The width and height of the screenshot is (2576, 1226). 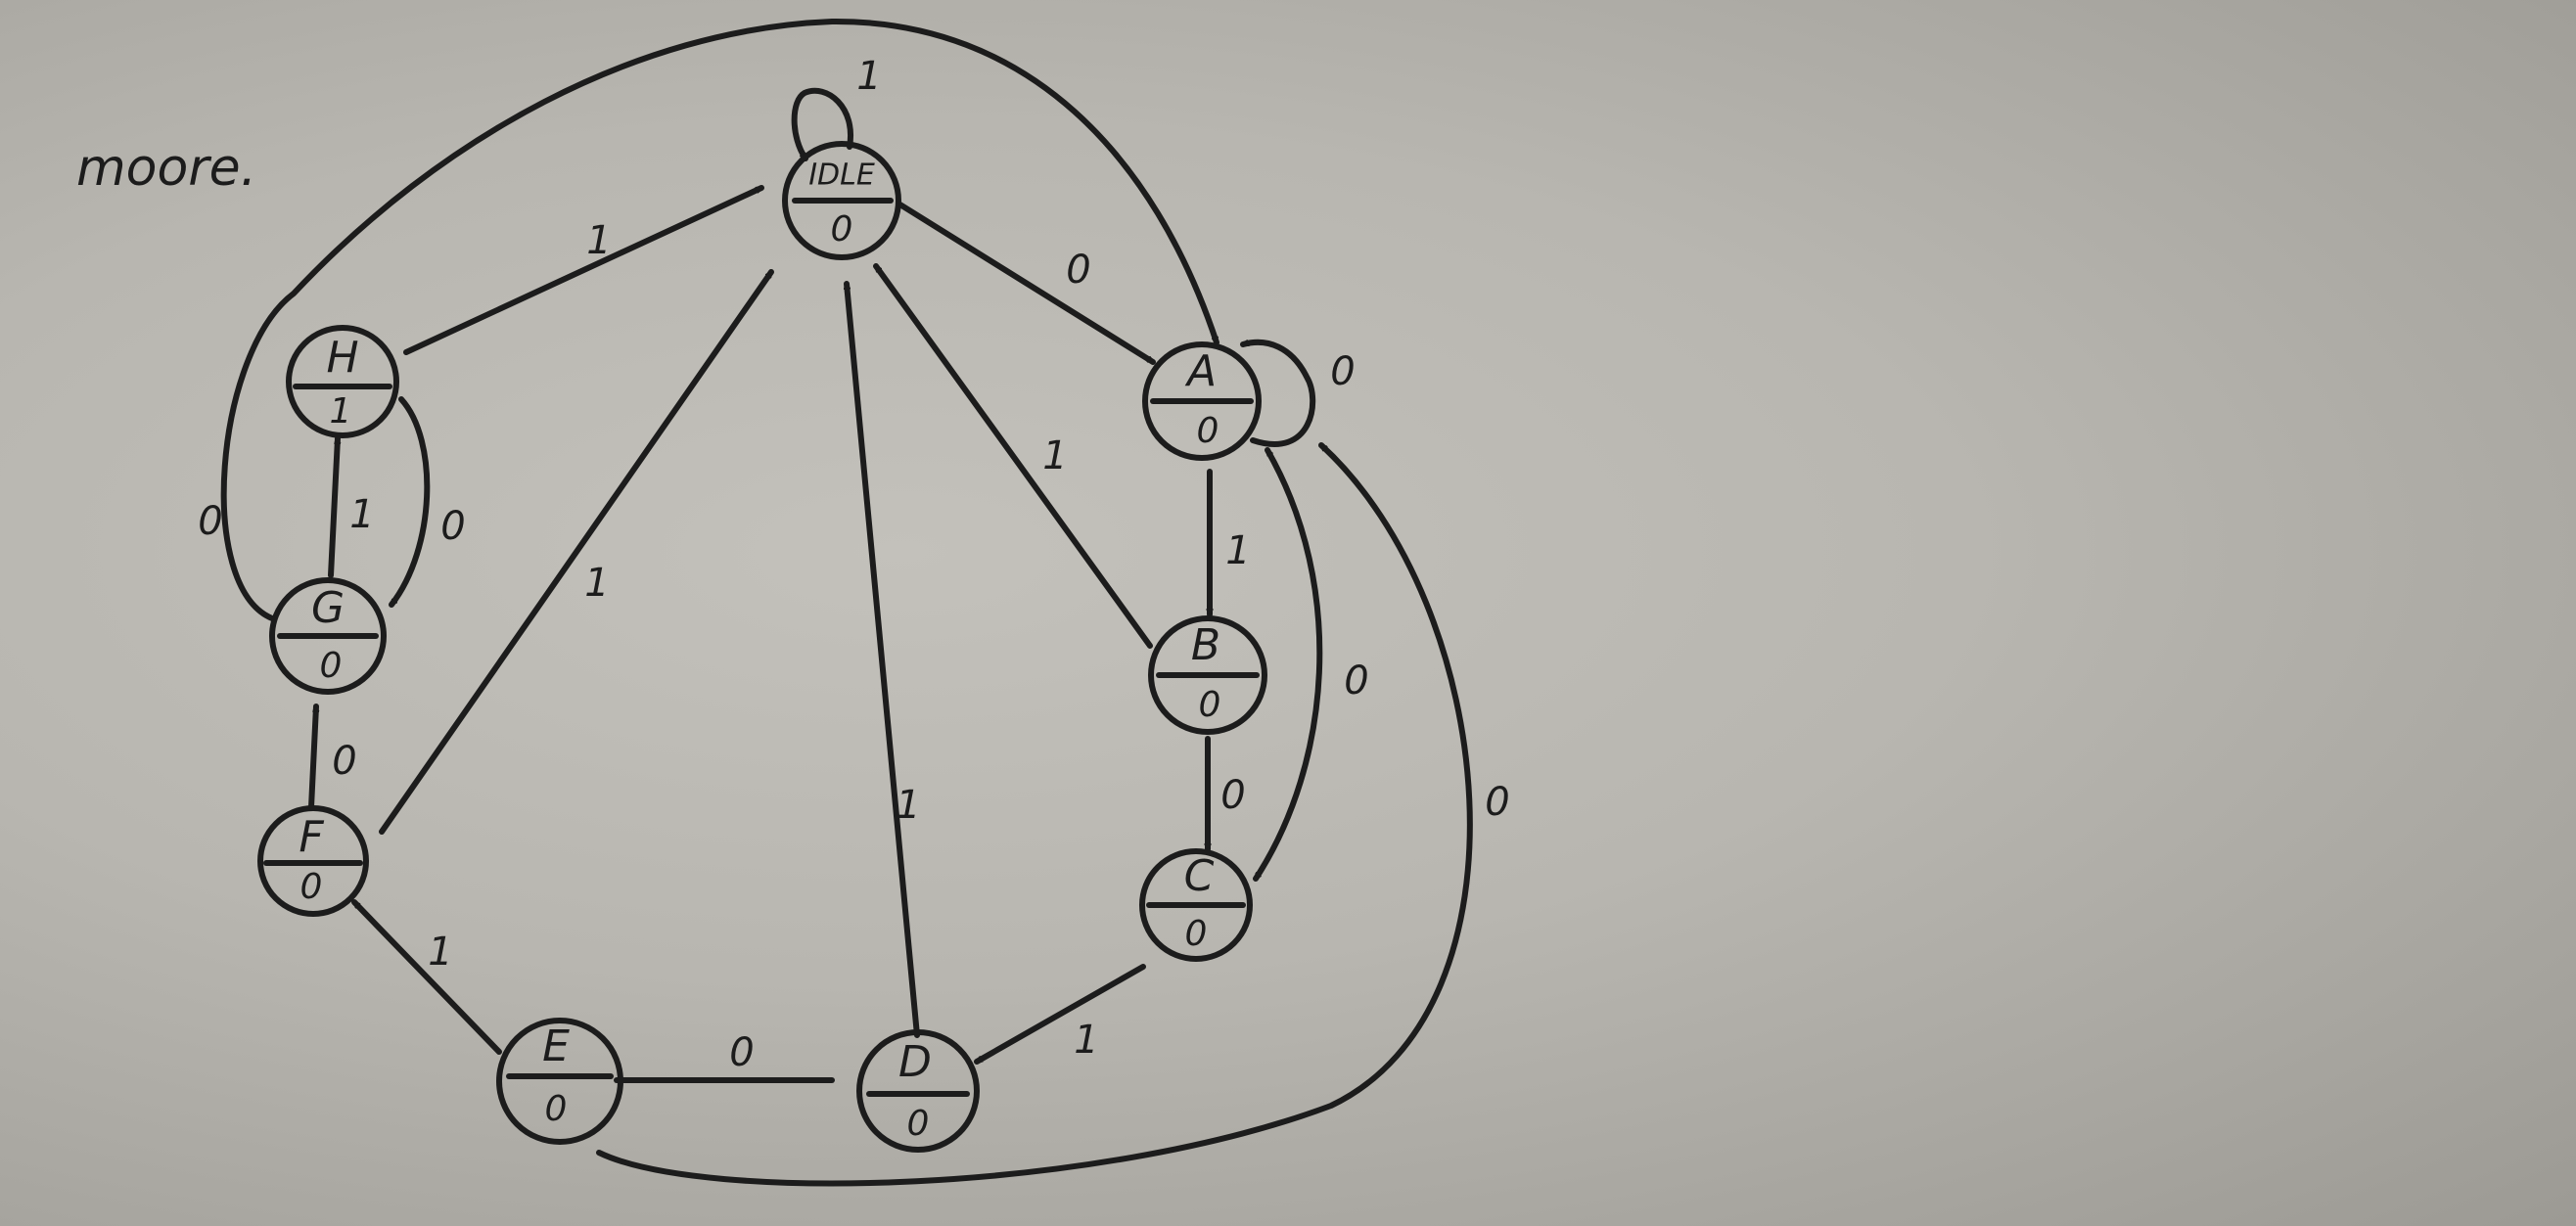 I want to click on state-h: H 1, so click(x=342, y=381).